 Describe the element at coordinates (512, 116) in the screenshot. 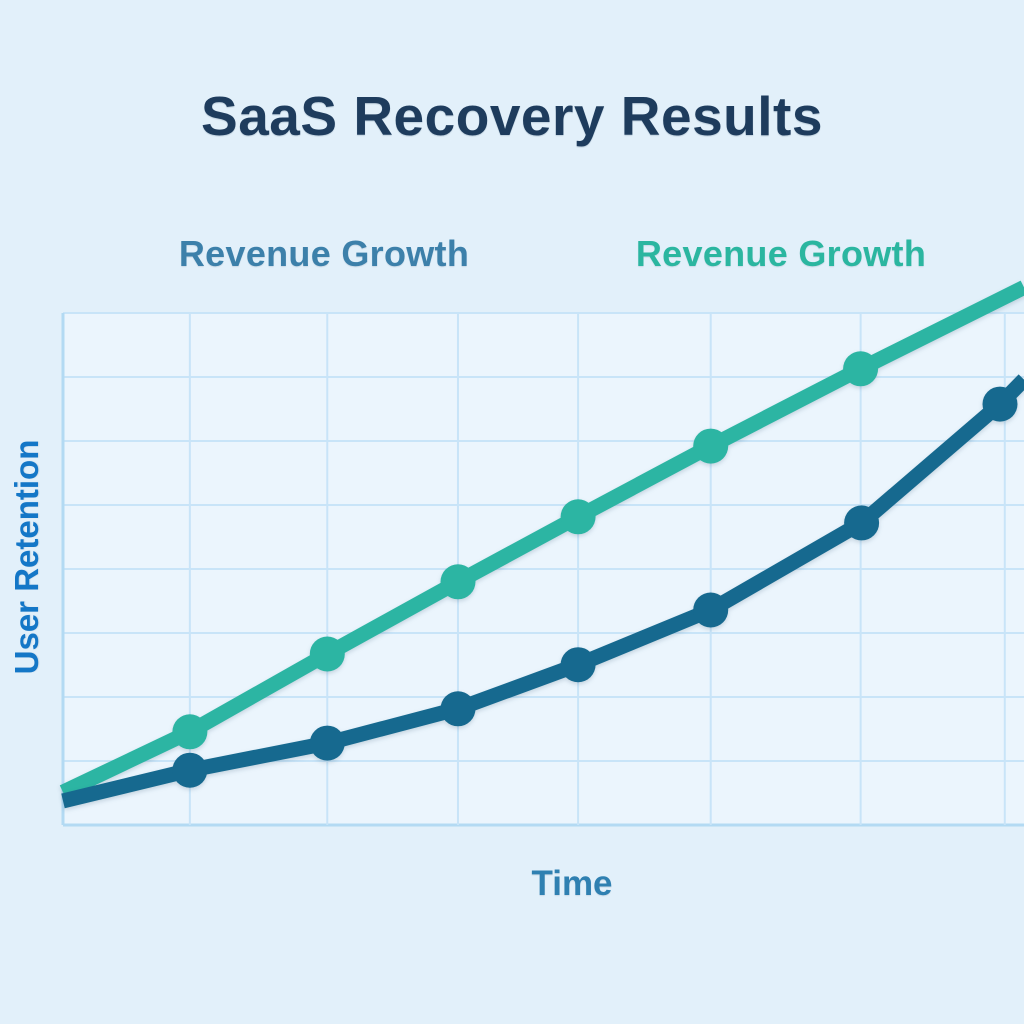

I see `chart-title: SaaS Recovery Results` at that location.